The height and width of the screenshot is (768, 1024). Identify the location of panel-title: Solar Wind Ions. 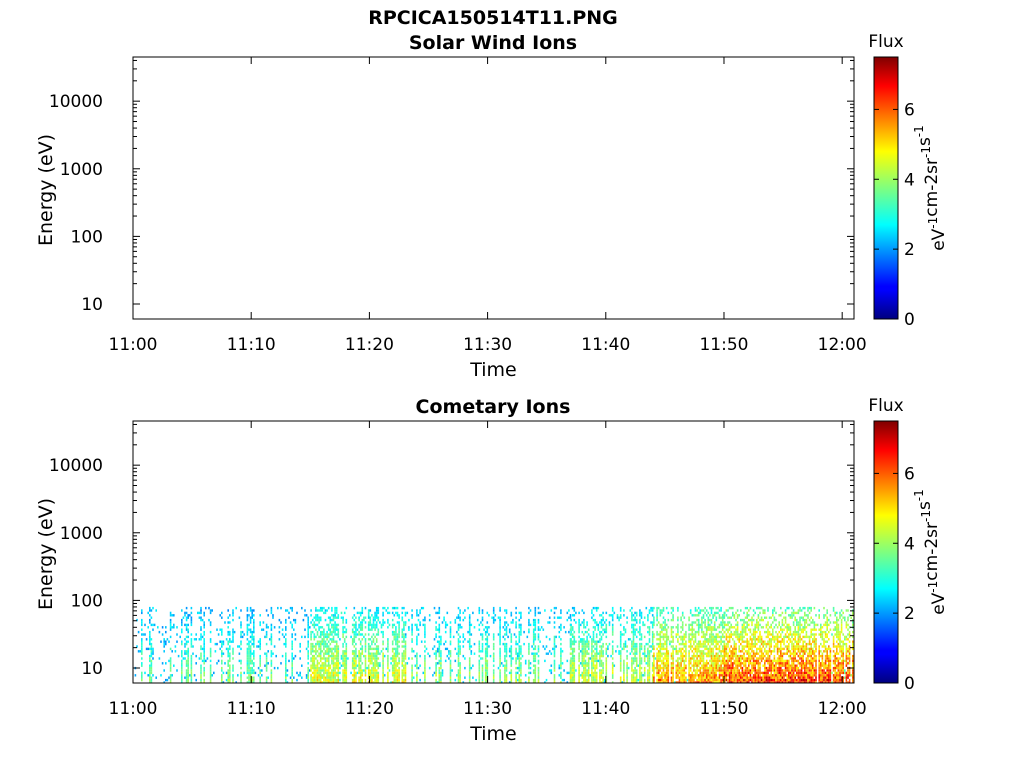
(493, 43).